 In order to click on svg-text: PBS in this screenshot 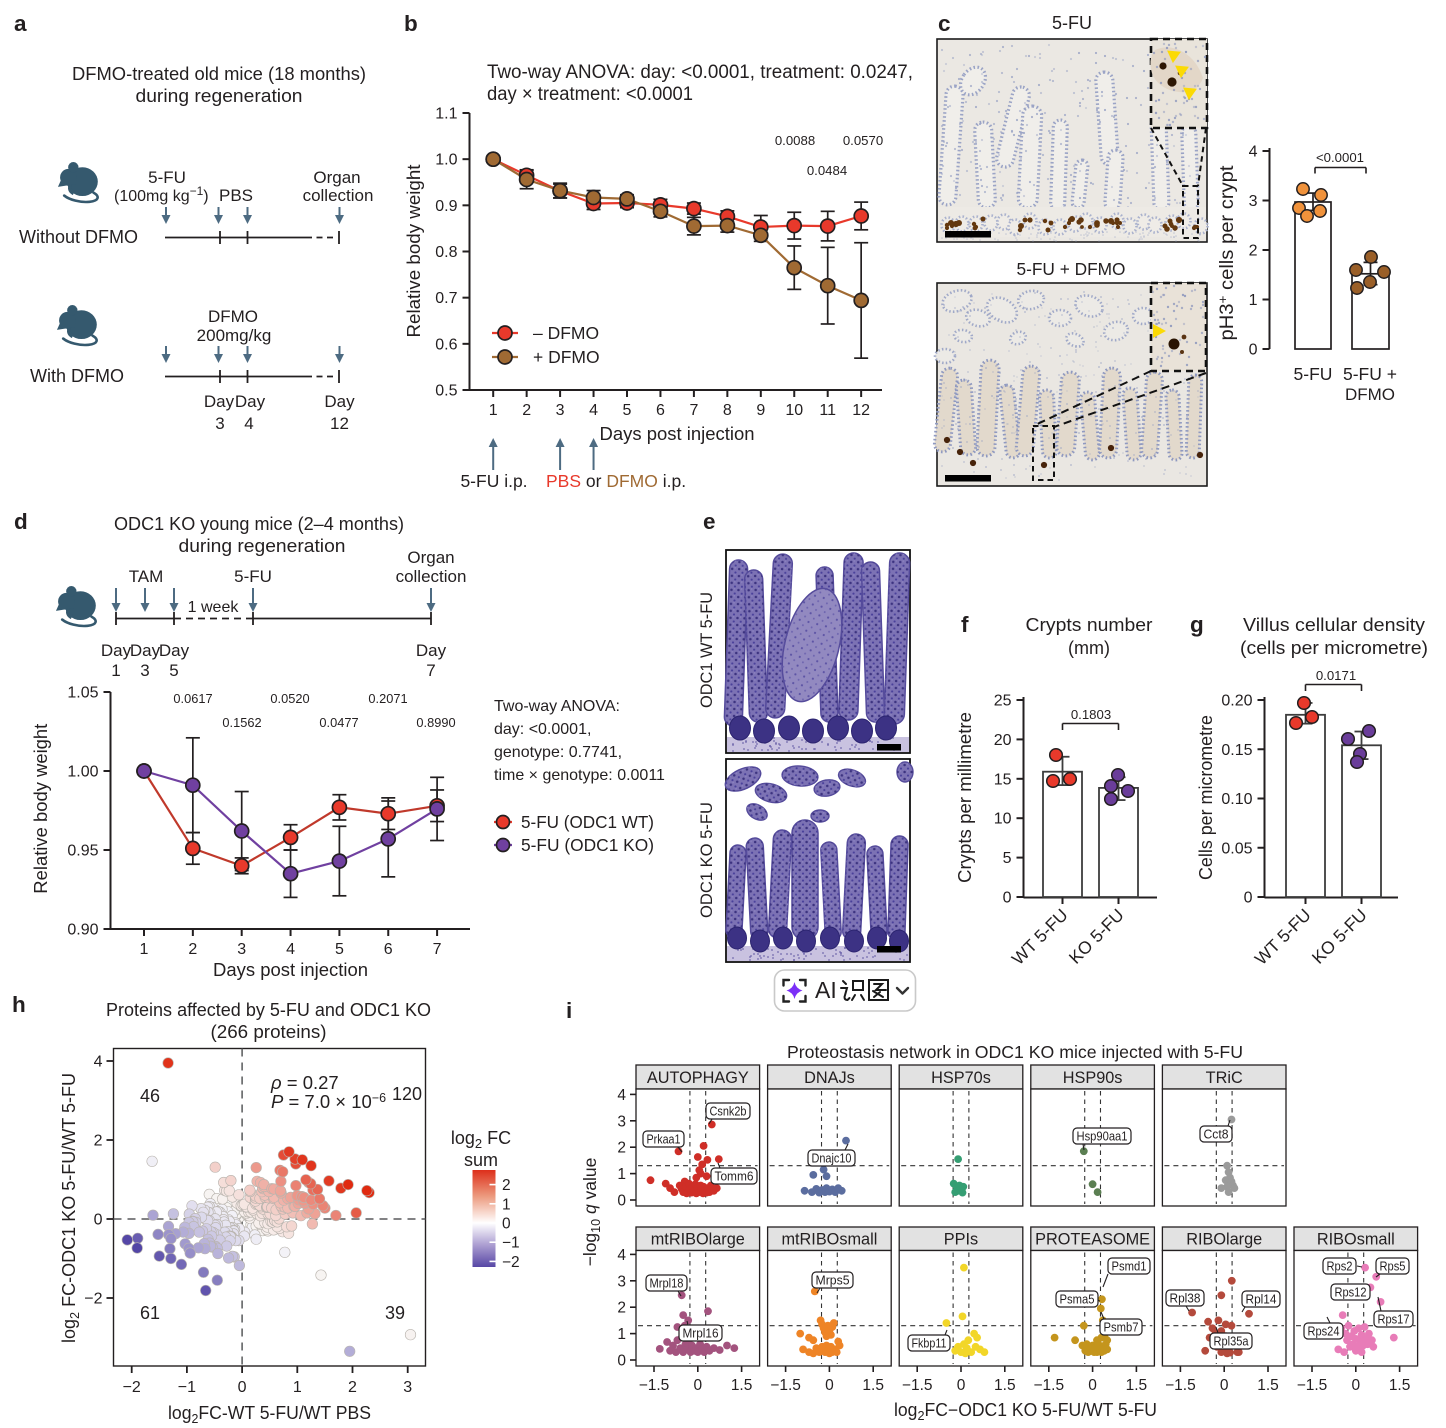, I will do `click(236, 195)`.